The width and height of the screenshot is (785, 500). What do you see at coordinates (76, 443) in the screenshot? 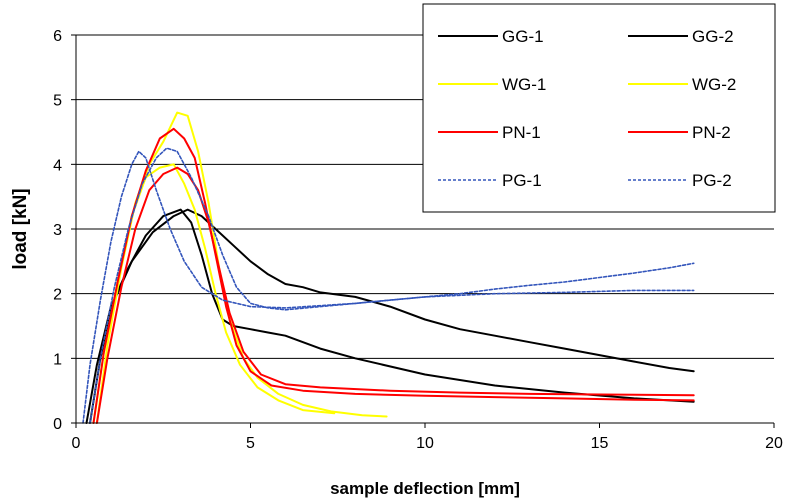
I see `x-tick-label: 0` at bounding box center [76, 443].